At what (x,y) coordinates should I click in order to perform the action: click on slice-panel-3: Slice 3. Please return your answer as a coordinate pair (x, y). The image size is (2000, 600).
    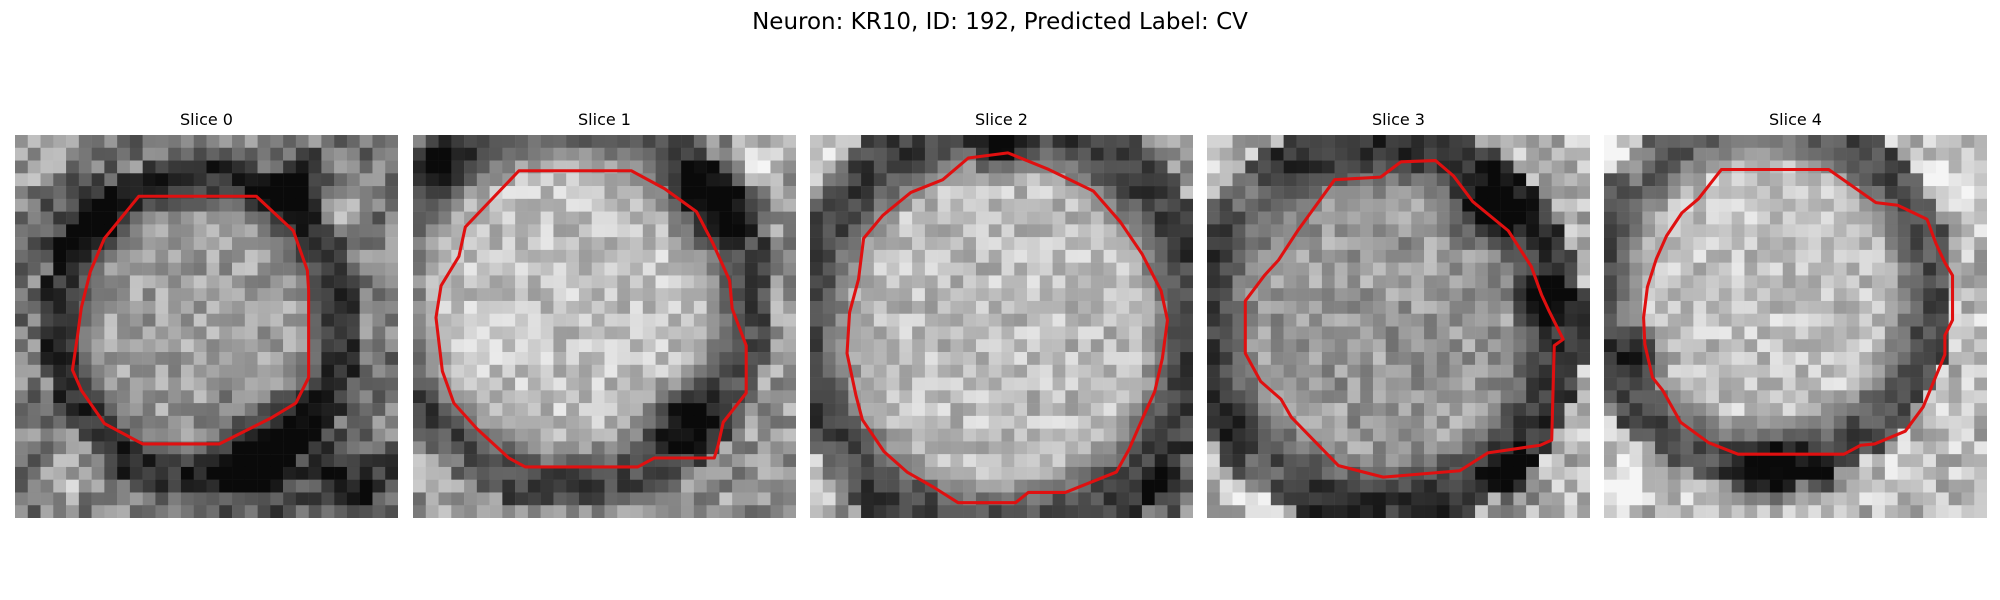
    Looking at the image, I should click on (1398, 314).